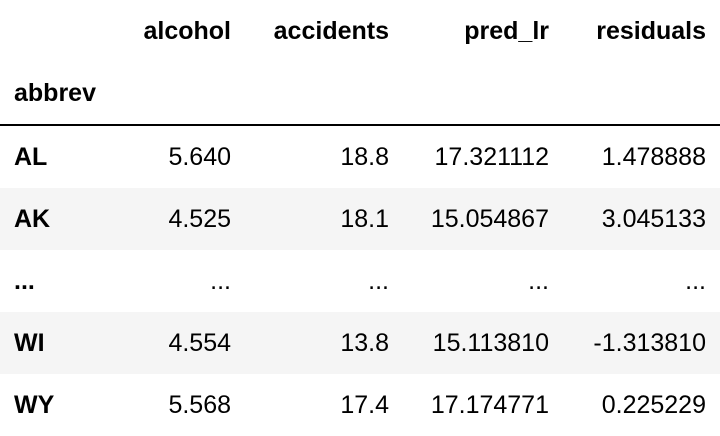 The image size is (720, 436). What do you see at coordinates (34, 404) in the screenshot?
I see `row-index: WY` at bounding box center [34, 404].